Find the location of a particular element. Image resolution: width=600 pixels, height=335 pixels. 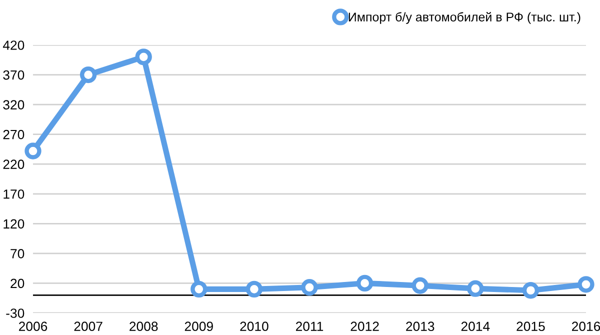

x-tick-label: 2016 is located at coordinates (586, 327).